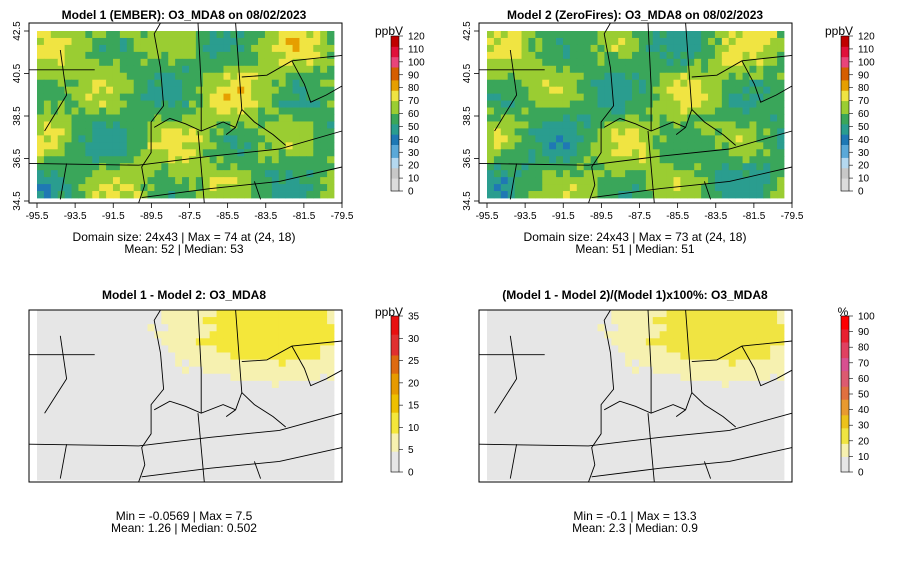  Describe the element at coordinates (864, 457) in the screenshot. I see `colorbar-tick-label: 10` at that location.